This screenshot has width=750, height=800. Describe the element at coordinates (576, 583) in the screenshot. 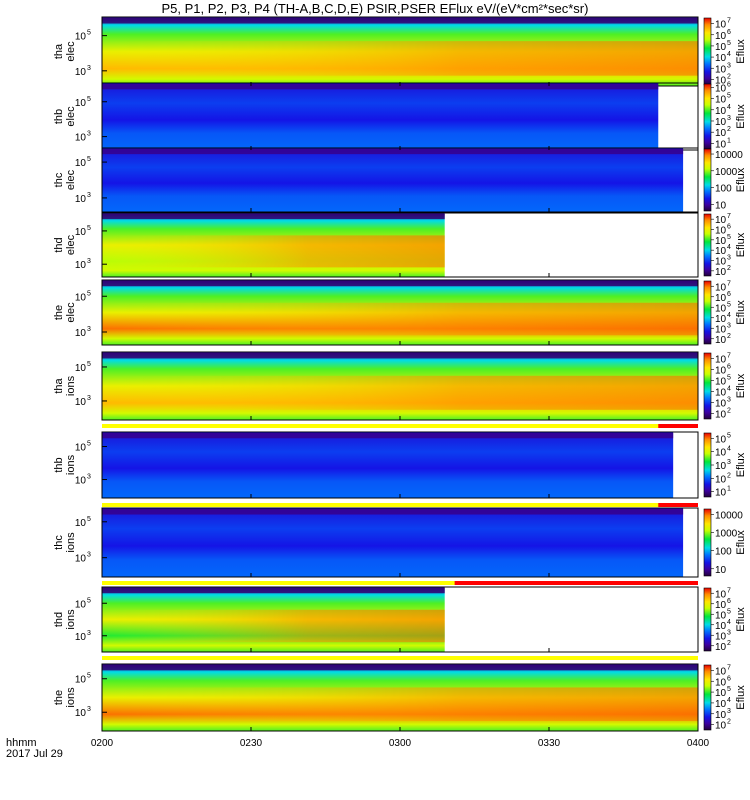

I see `mode-flag-red` at that location.